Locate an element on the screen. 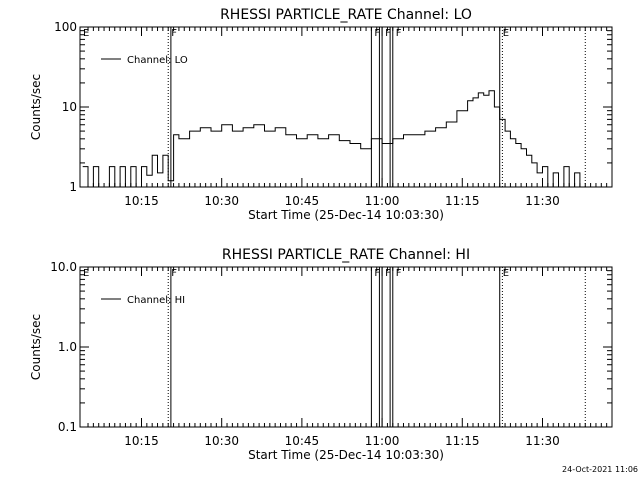  timestamp-footer: 24-Oct-2021 11:06 is located at coordinates (600, 470).